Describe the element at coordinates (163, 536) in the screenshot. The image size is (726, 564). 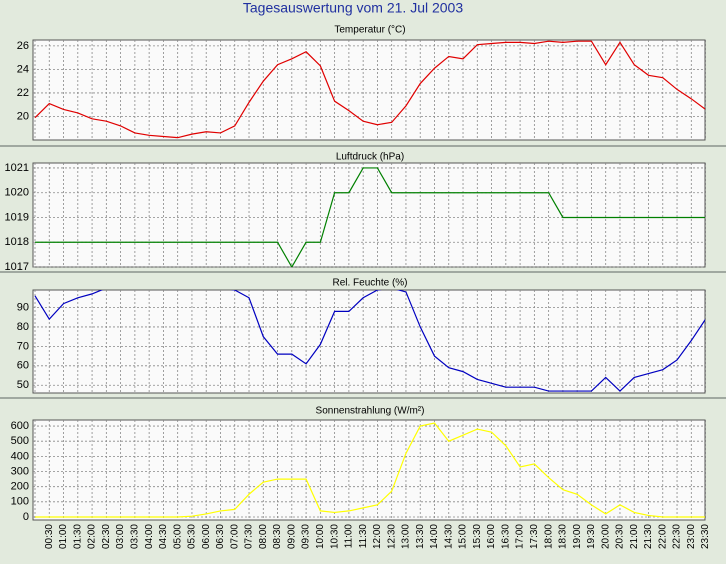
I see `x-tick-label: 04:30` at that location.